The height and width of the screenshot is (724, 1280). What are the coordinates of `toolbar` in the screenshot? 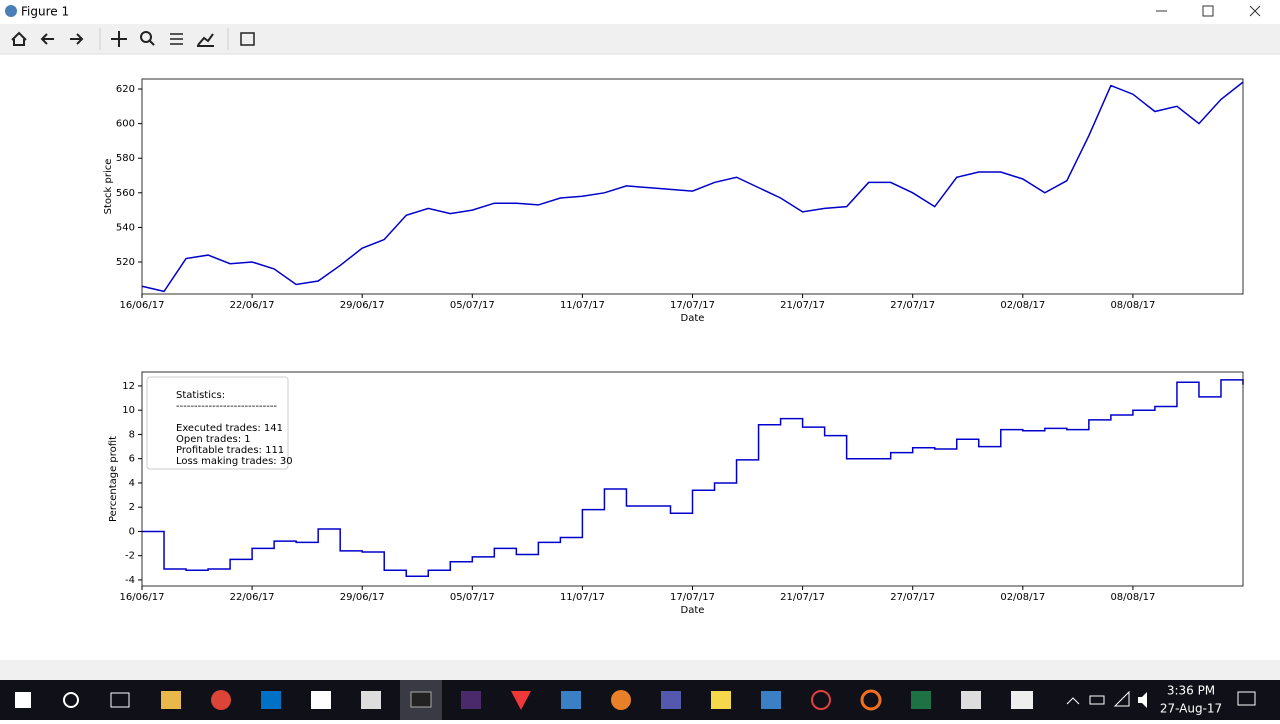 It's located at (640, 39).